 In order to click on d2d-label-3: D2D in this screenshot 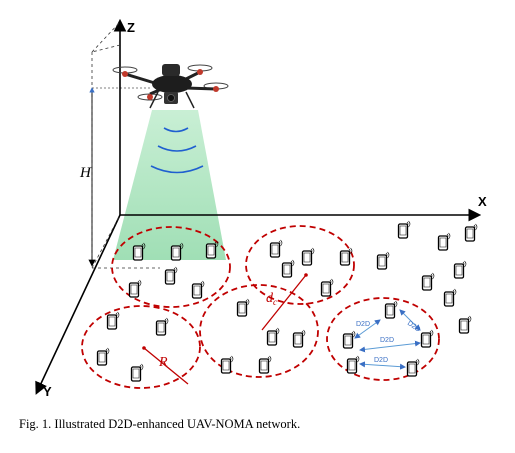, I will do `click(387, 340)`.